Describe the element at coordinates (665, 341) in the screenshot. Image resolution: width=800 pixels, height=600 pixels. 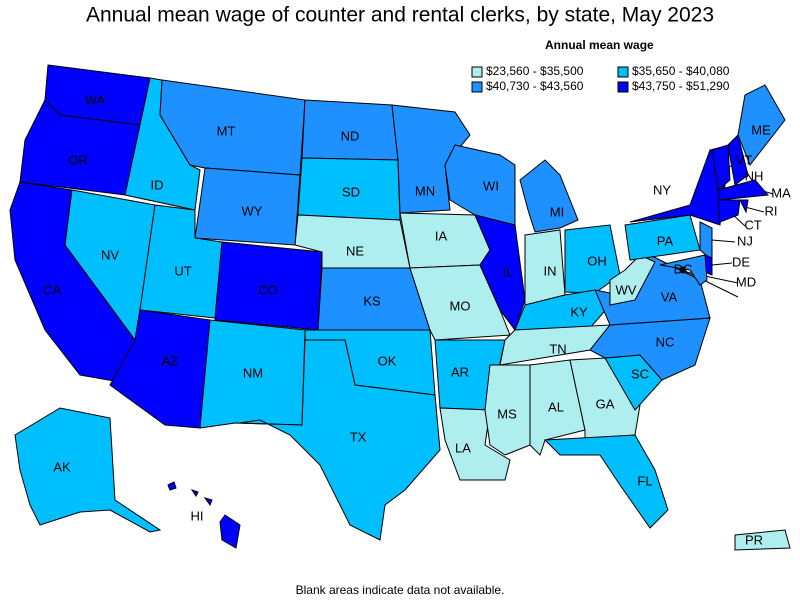
I see `state-label: NC` at that location.